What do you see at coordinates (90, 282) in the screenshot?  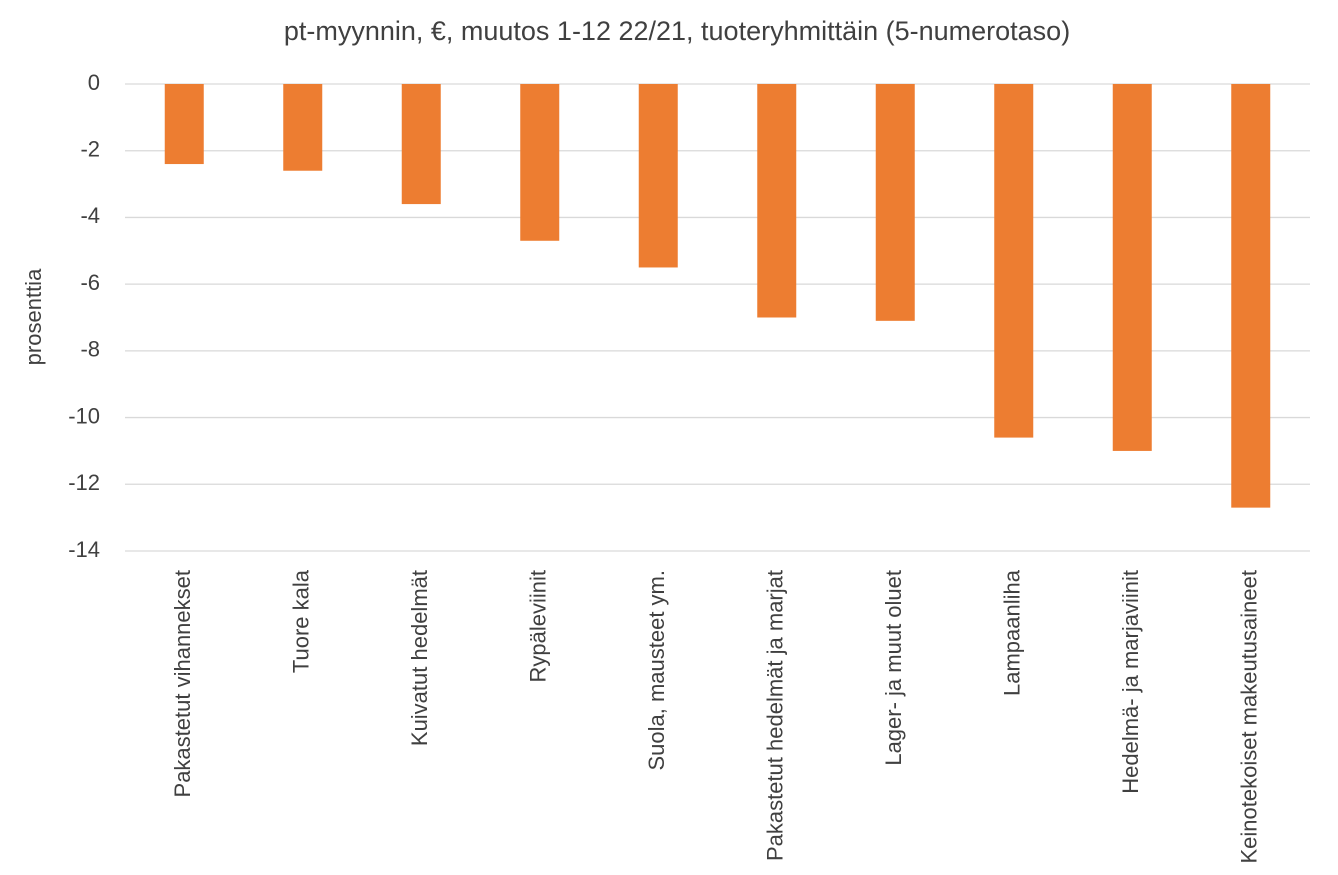 I see `y-tick-label: -6` at bounding box center [90, 282].